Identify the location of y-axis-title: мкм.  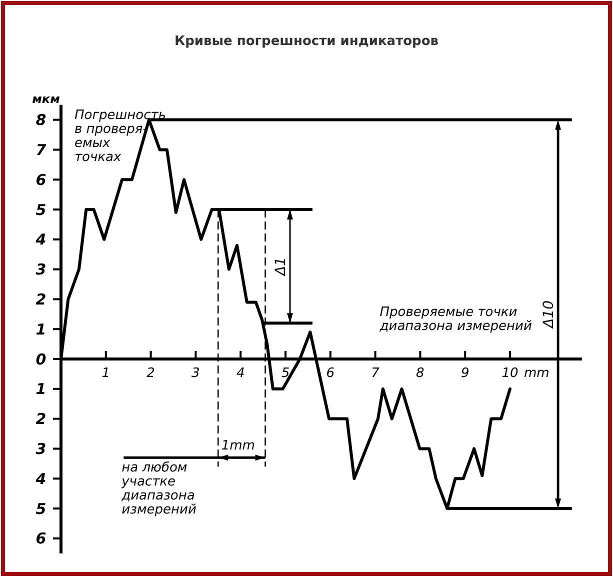
(46, 99).